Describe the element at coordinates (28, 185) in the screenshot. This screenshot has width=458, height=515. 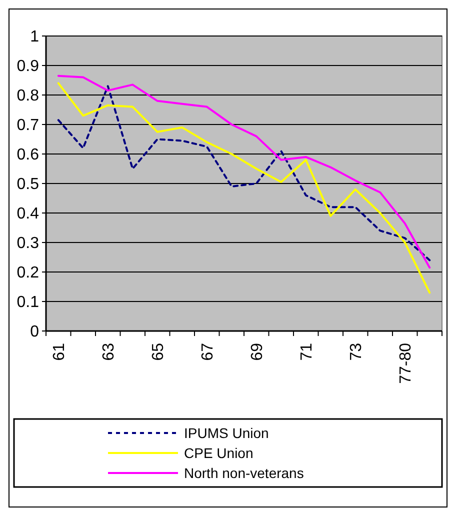
I see `y-tick-label: 0.5` at that location.